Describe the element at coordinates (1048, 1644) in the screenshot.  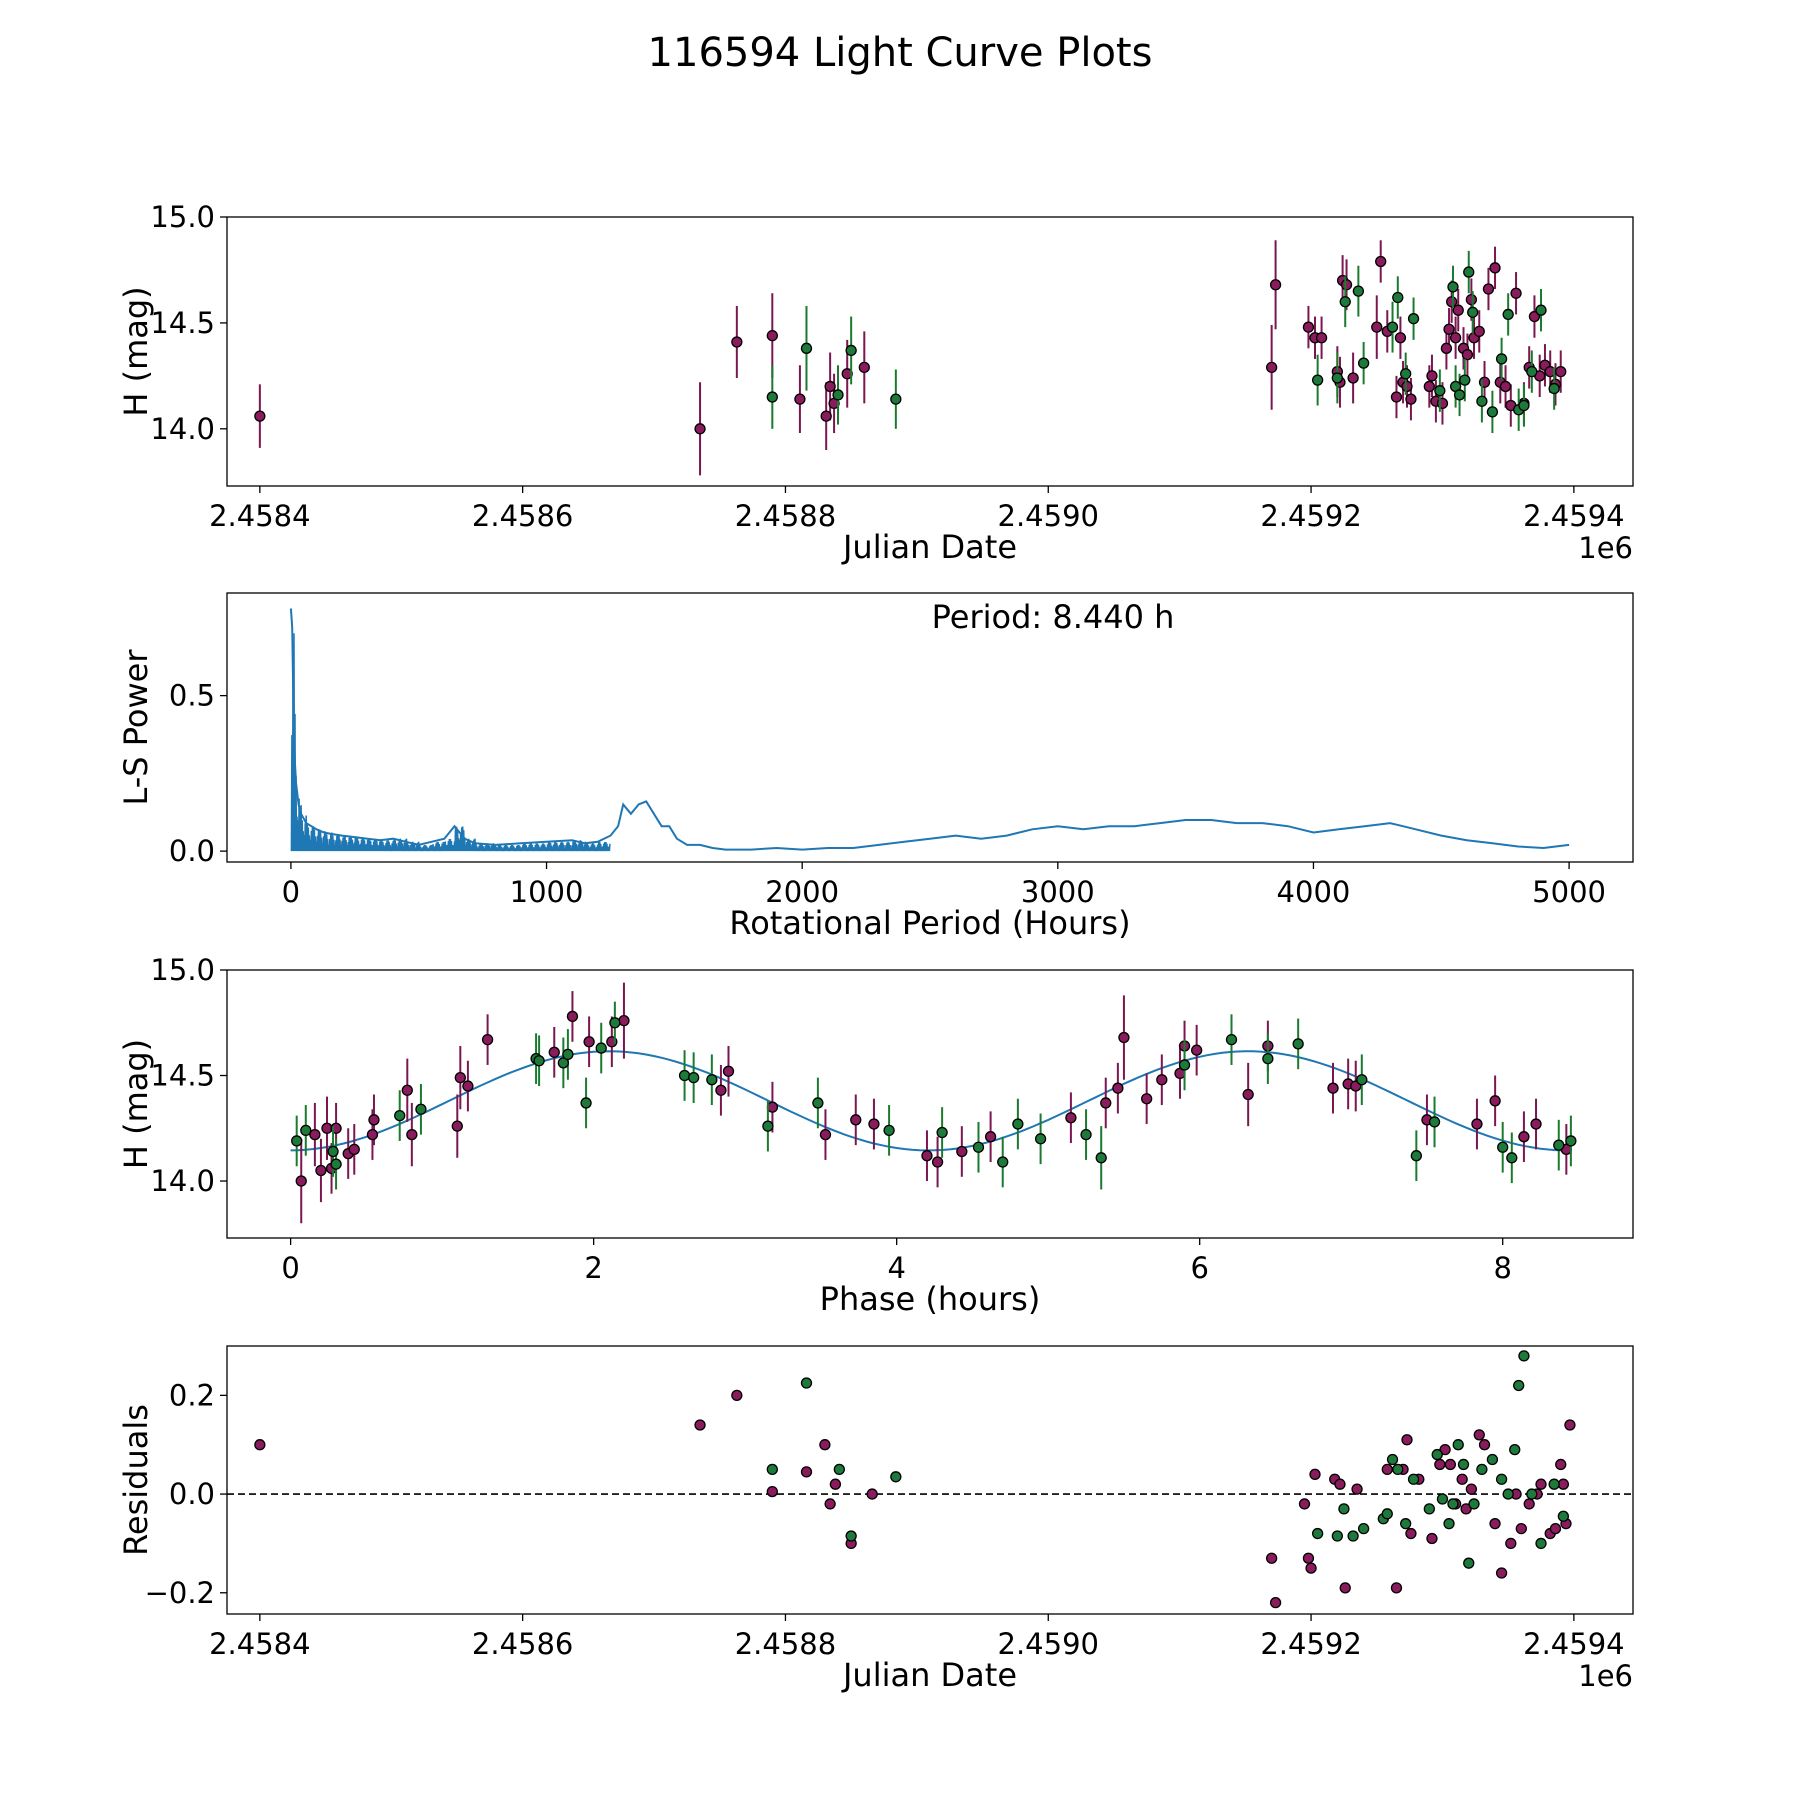
I see `residuals-xtick-label: 2.4590` at that location.